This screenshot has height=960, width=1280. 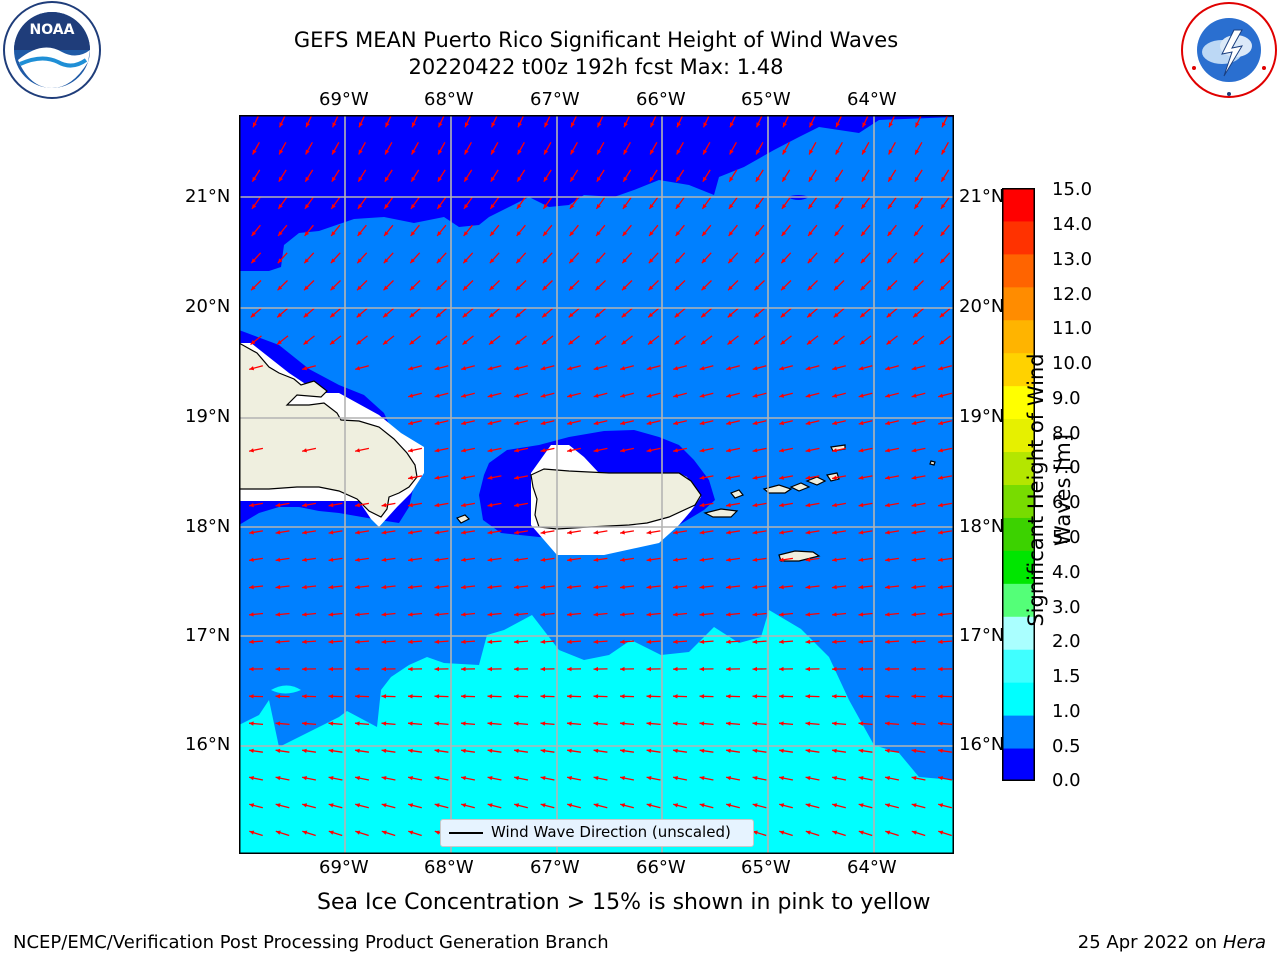 I want to click on colorbar-tick: 15.0, so click(x=1072, y=189).